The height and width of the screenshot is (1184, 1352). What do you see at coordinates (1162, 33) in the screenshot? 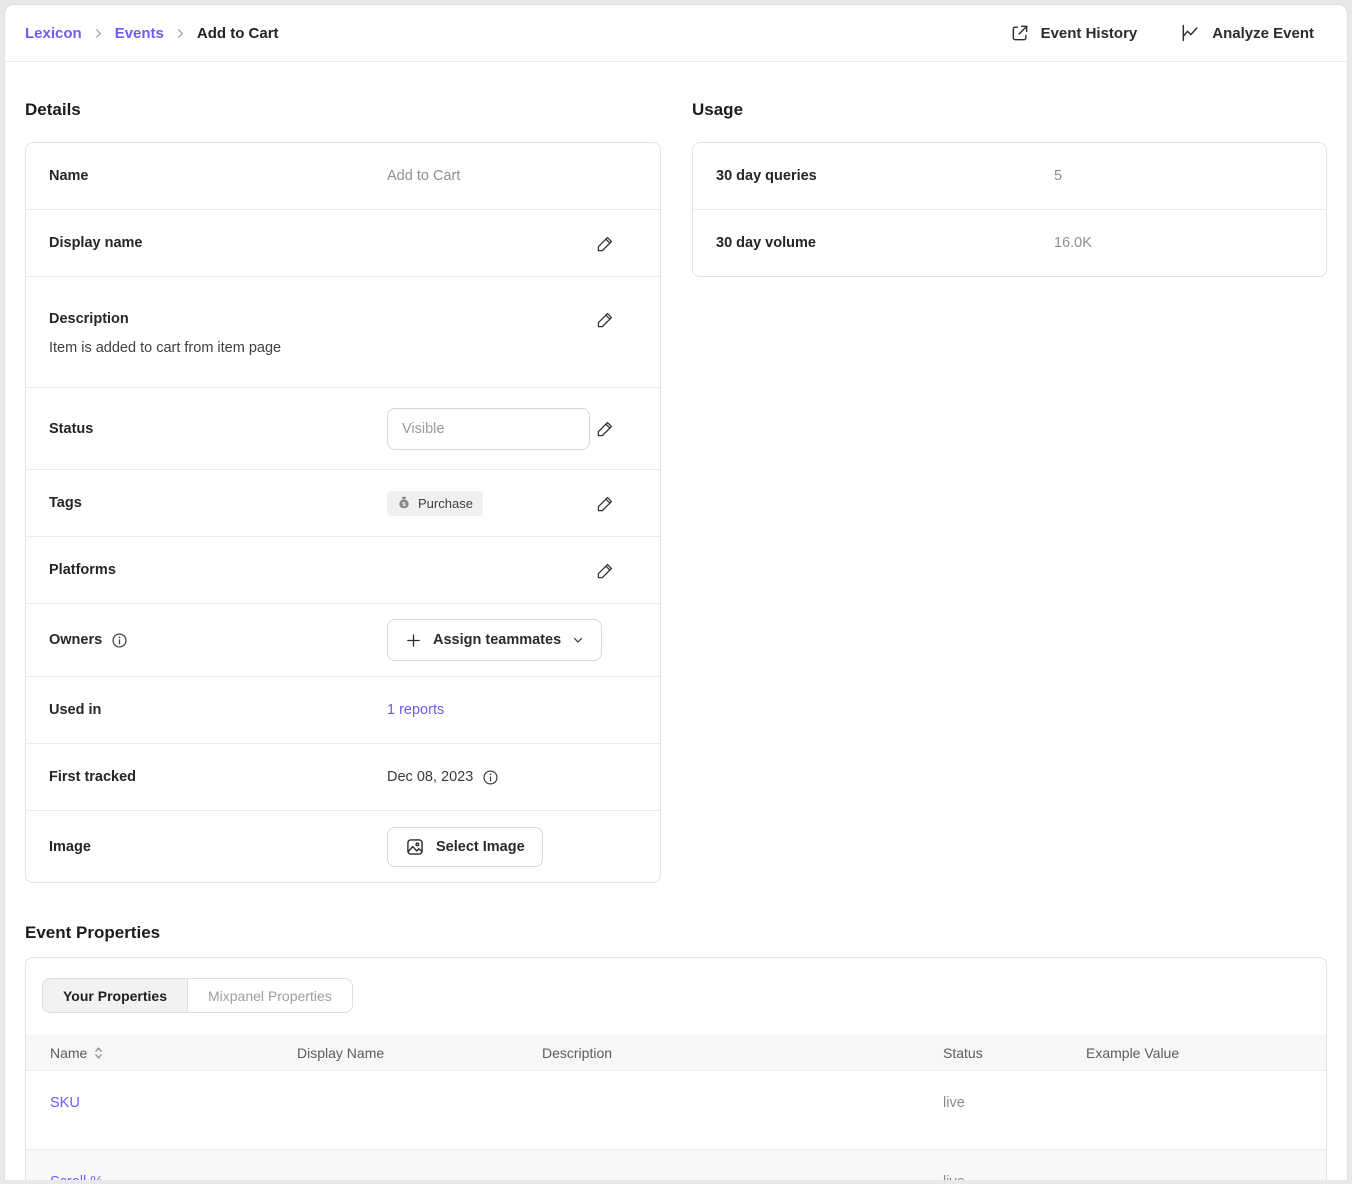
I see `top-bar-actions: Event History Analyze Event` at bounding box center [1162, 33].